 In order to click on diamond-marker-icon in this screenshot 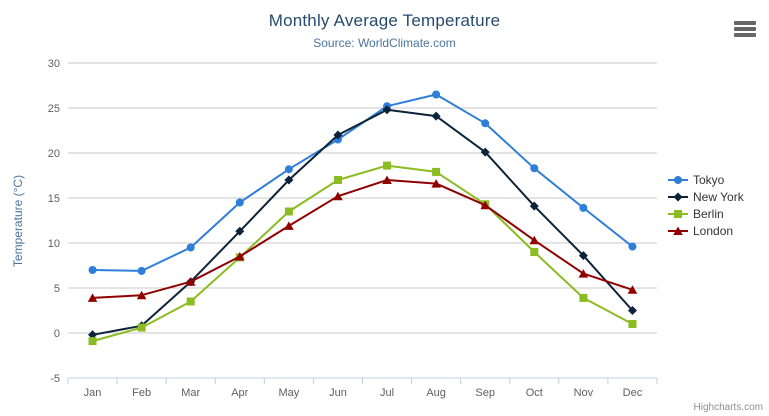, I will do `click(678, 196)`.